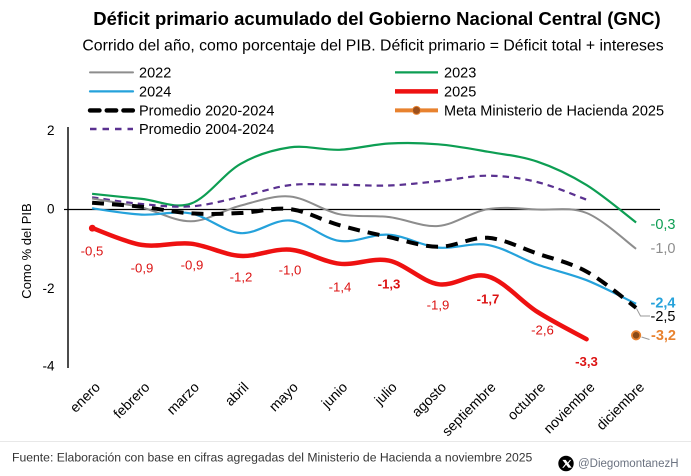 Image resolution: width=691 pixels, height=476 pixels. I want to click on svg-text: abril, so click(236, 394).